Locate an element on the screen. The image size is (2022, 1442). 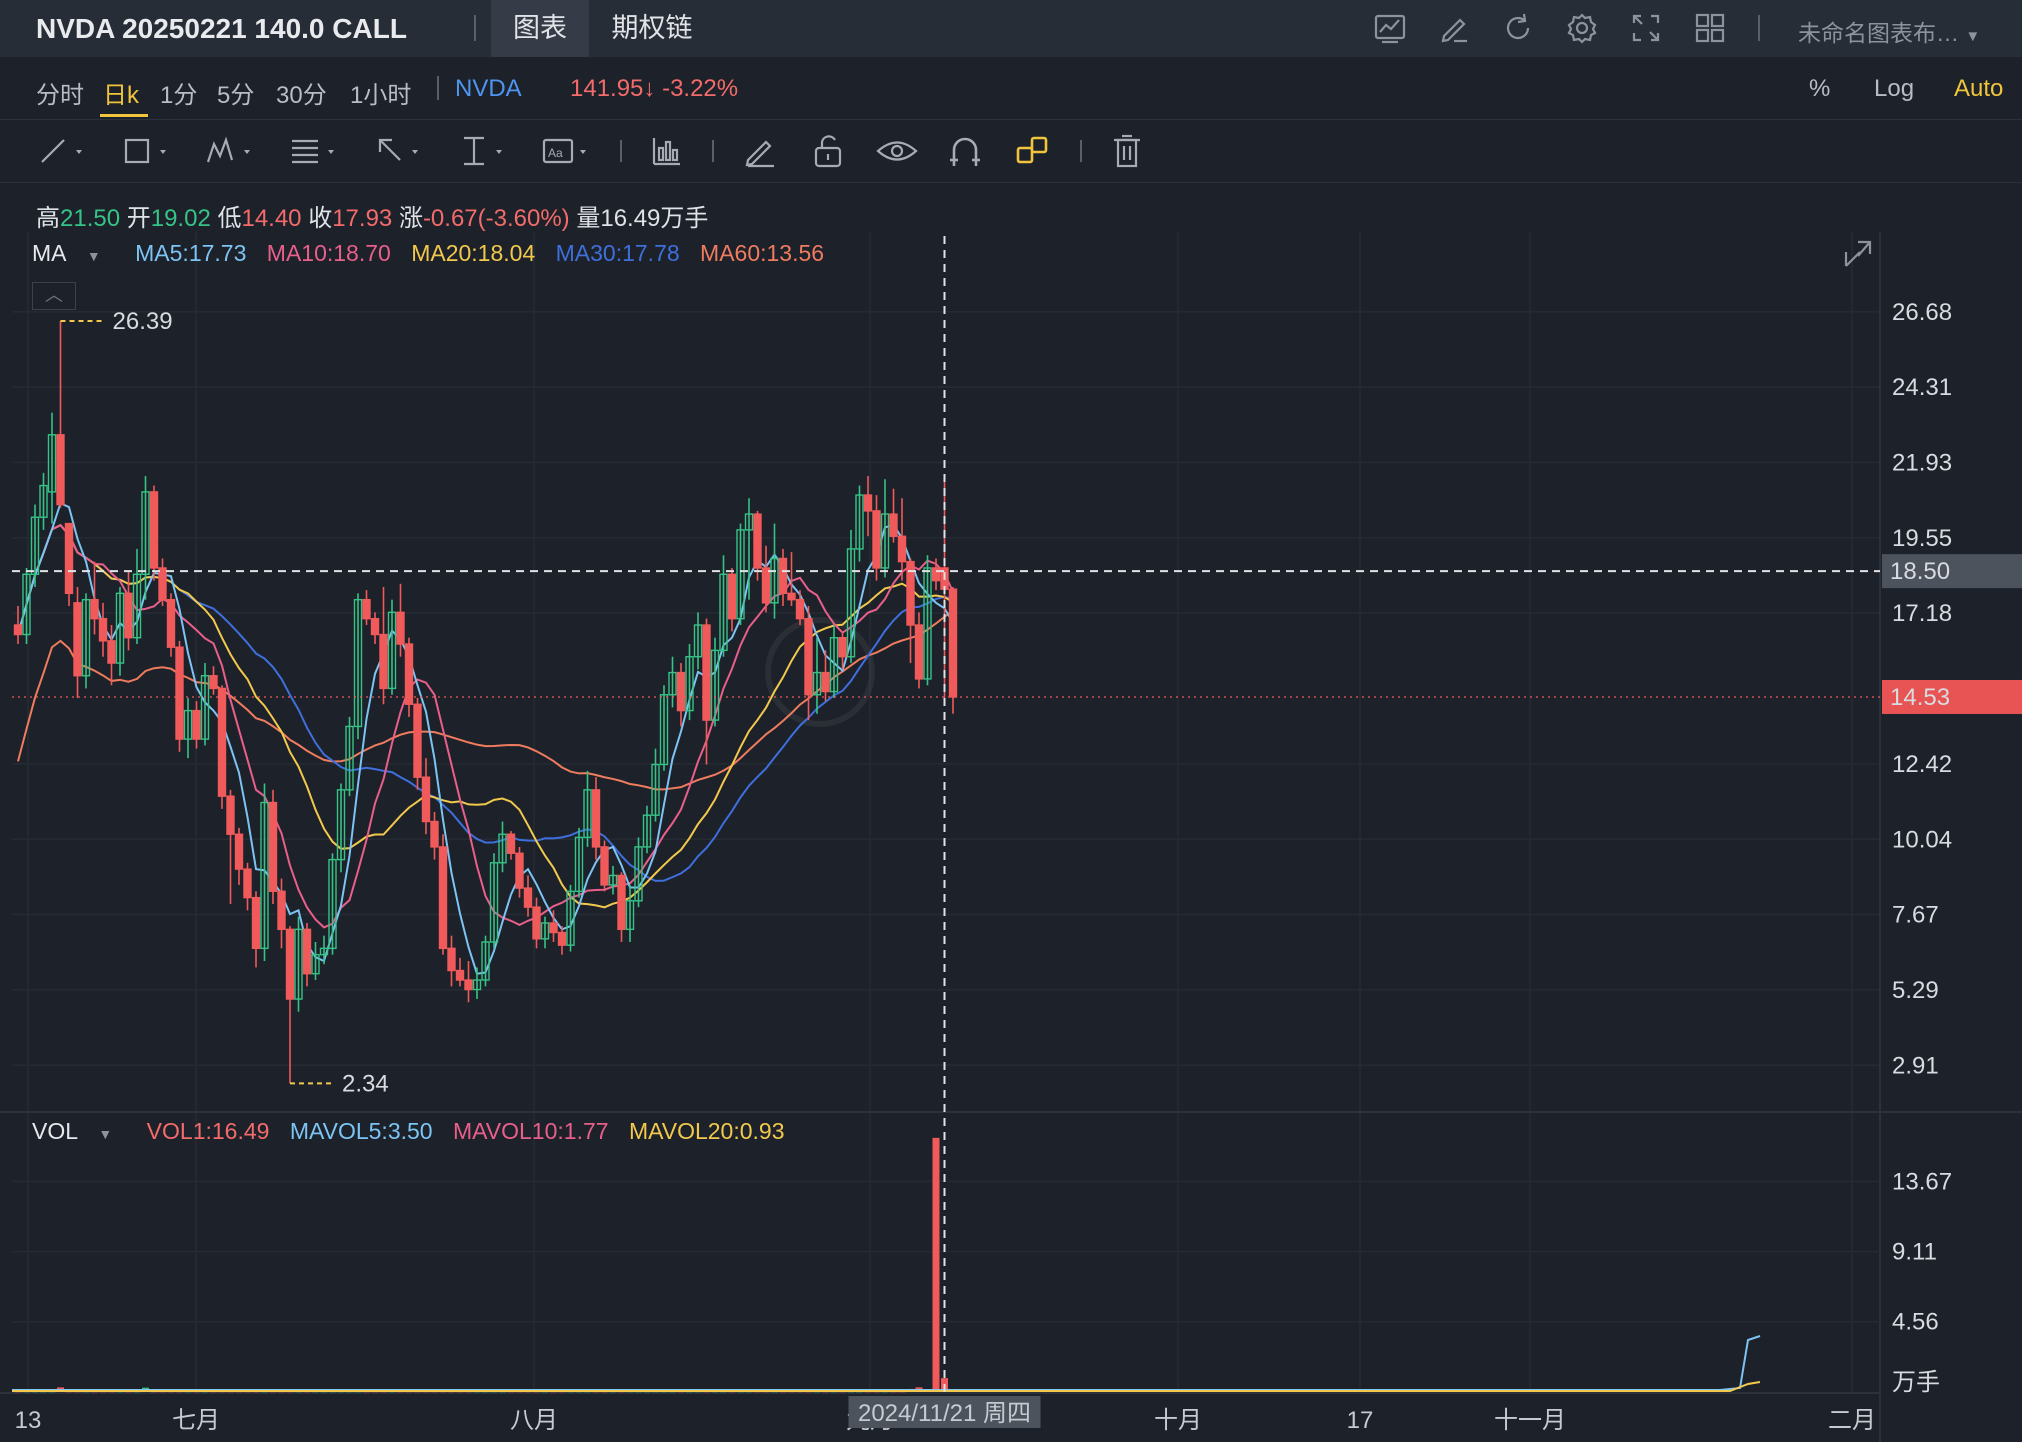
layout-selector: 未命名图表布… ▼ is located at coordinates (1889, 31).